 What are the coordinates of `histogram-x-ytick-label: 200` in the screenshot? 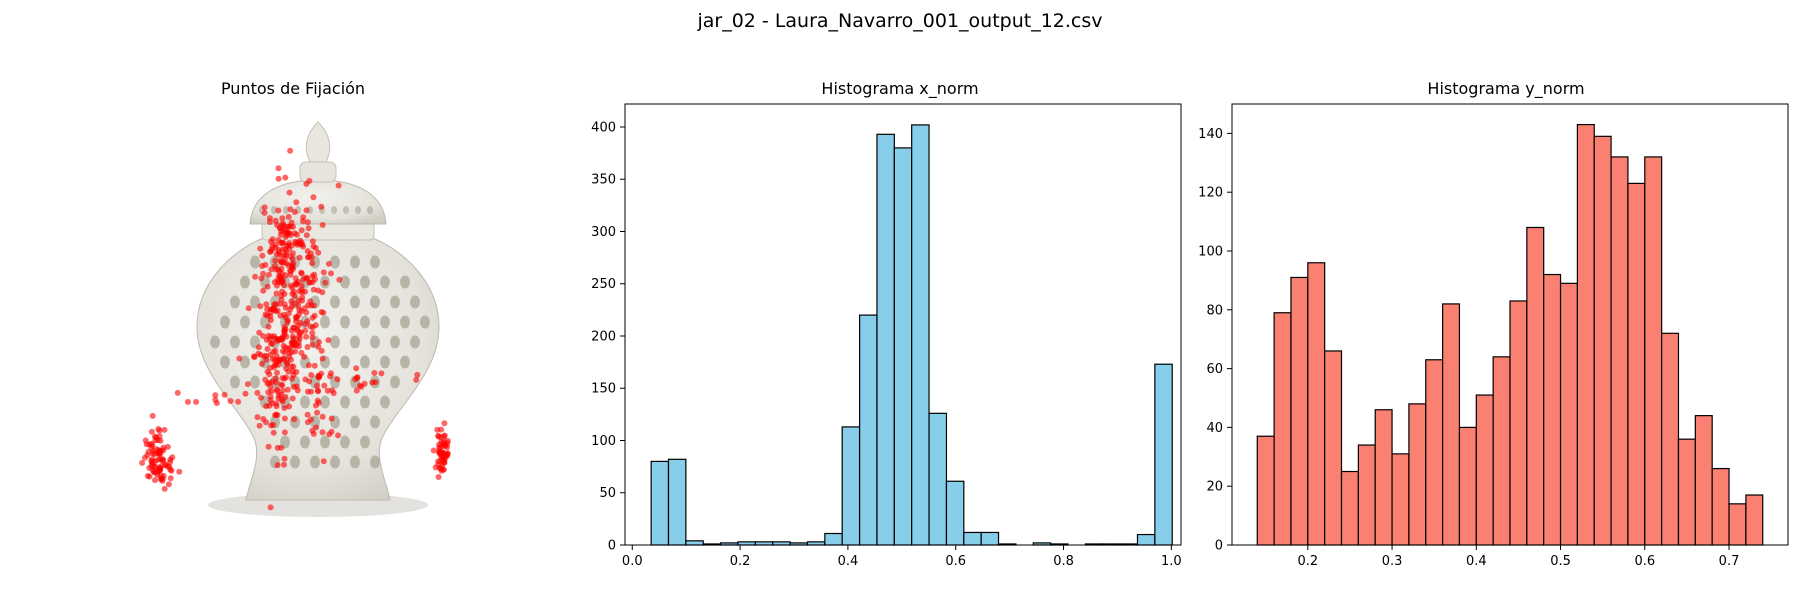 It's located at (603, 336).